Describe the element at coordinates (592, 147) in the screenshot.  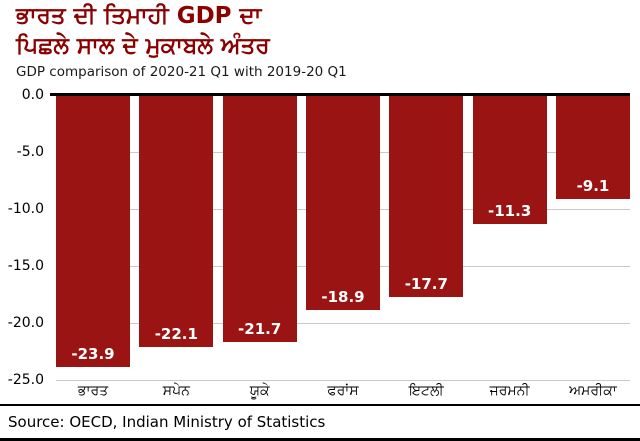
I see `bar: -9.1` at that location.